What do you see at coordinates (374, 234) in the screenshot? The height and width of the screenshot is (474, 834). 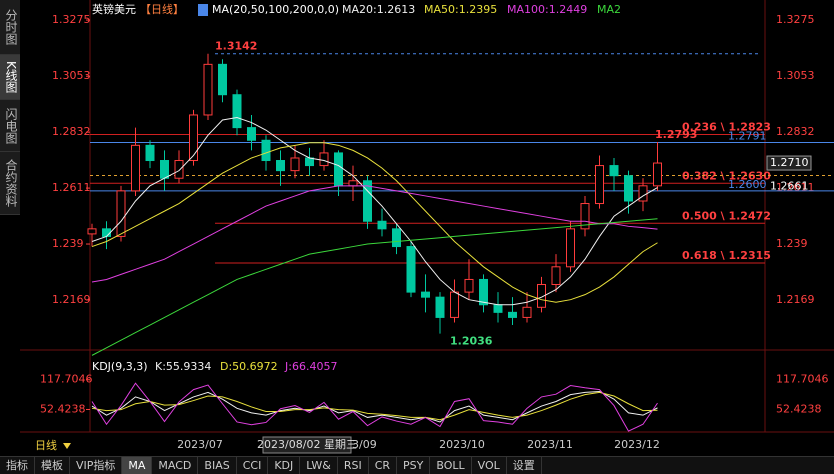 I see `ma-line` at bounding box center [374, 234].